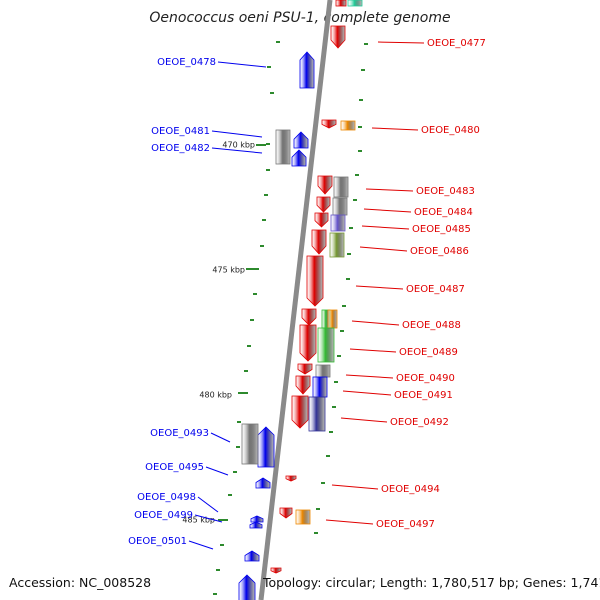 This screenshot has width=600, height=600. What do you see at coordinates (157, 541) in the screenshot?
I see `reverse-gene-label: OEOE_0501` at bounding box center [157, 541].